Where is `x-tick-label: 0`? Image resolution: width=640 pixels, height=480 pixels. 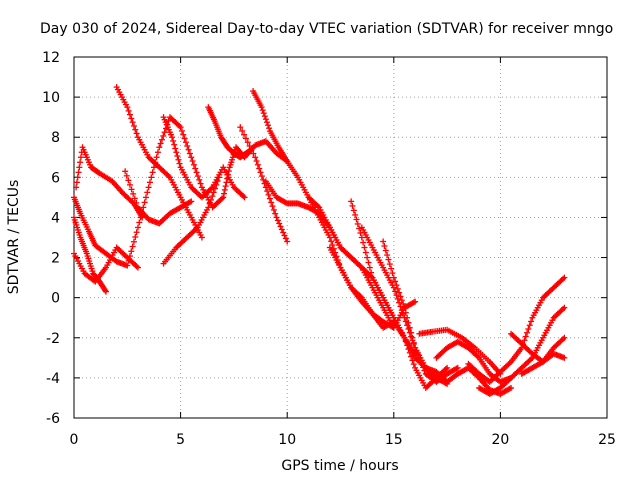 x-tick-label: 0 is located at coordinates (74, 440).